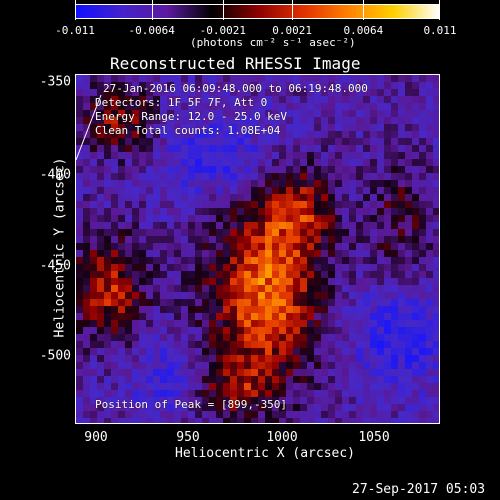  What do you see at coordinates (265, 453) in the screenshot?
I see `x-axis-label: Heliocentric X (arcsec)` at bounding box center [265, 453].